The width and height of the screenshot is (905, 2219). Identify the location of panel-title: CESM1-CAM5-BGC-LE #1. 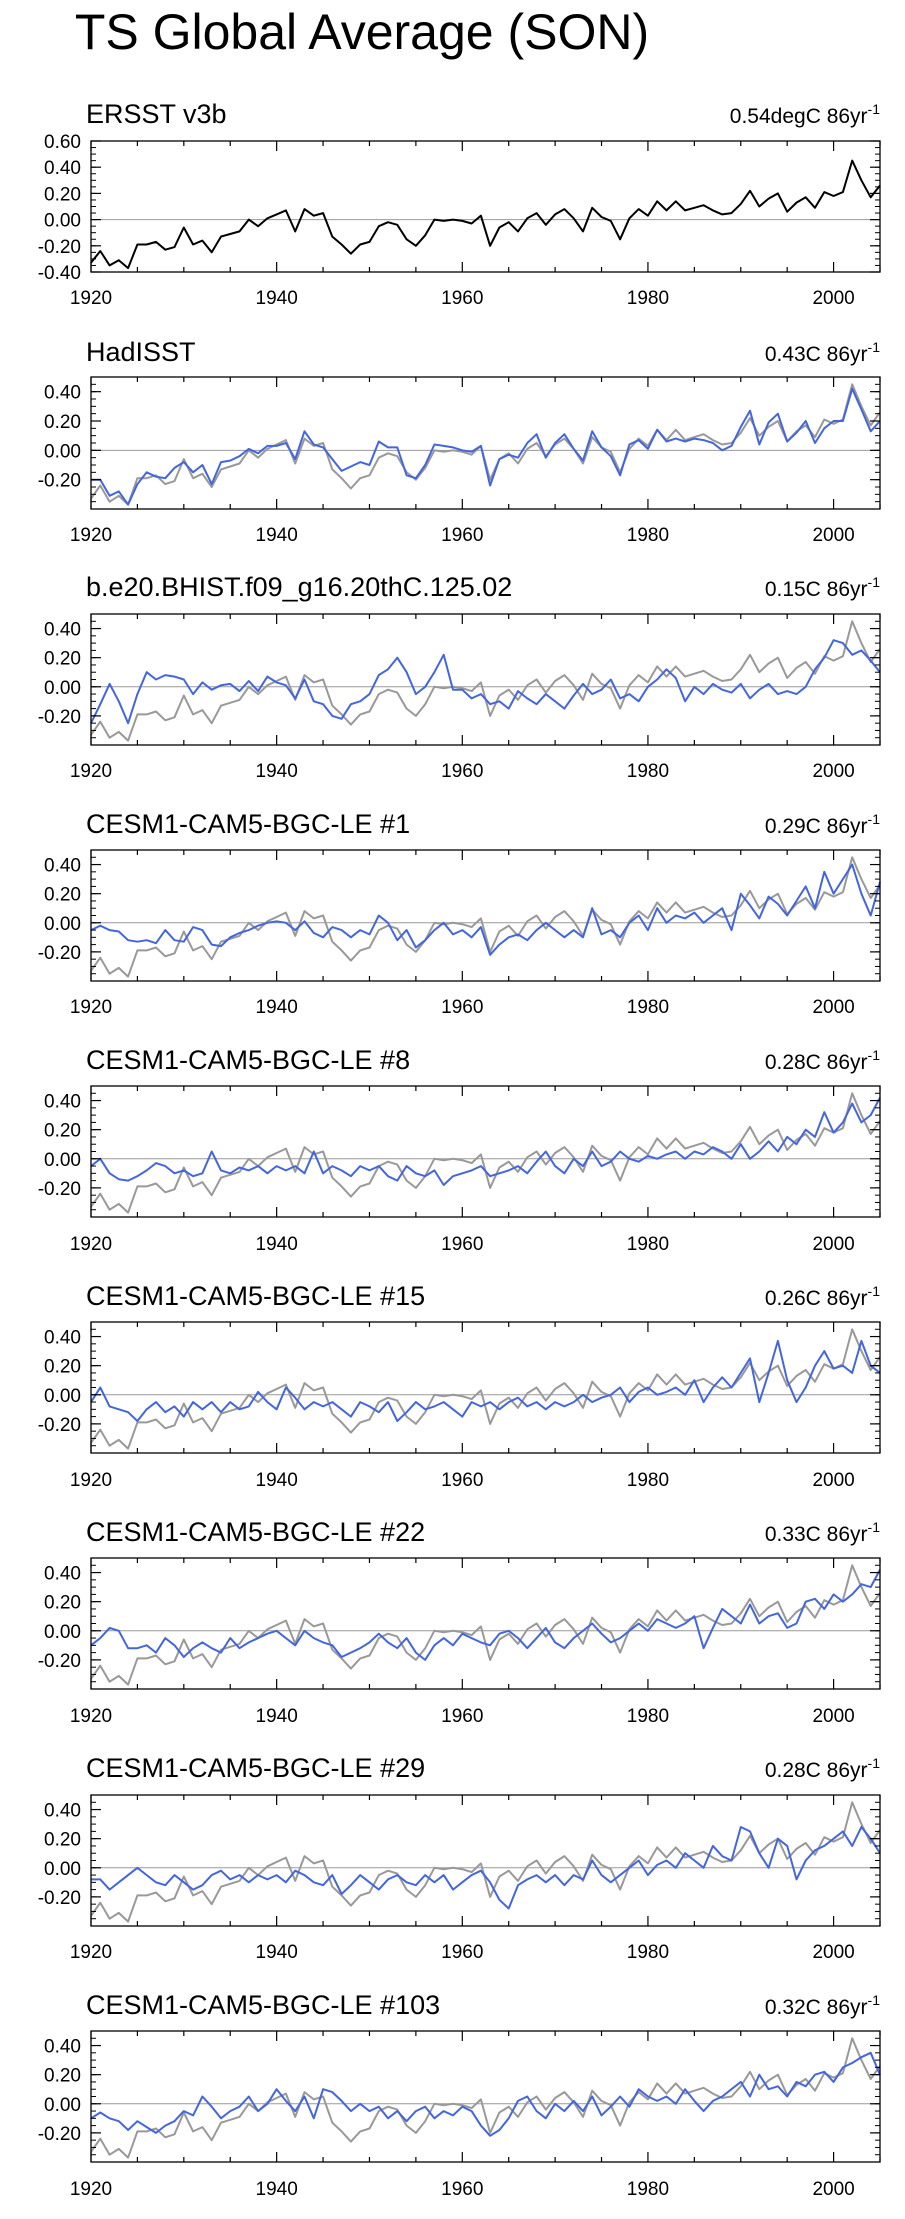
(248, 824).